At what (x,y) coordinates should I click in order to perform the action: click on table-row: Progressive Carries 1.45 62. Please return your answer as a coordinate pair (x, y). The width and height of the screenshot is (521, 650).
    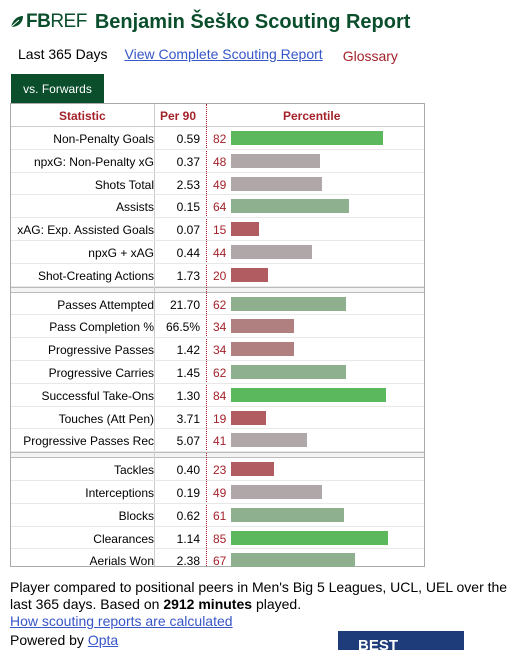
    Looking at the image, I should click on (217, 372).